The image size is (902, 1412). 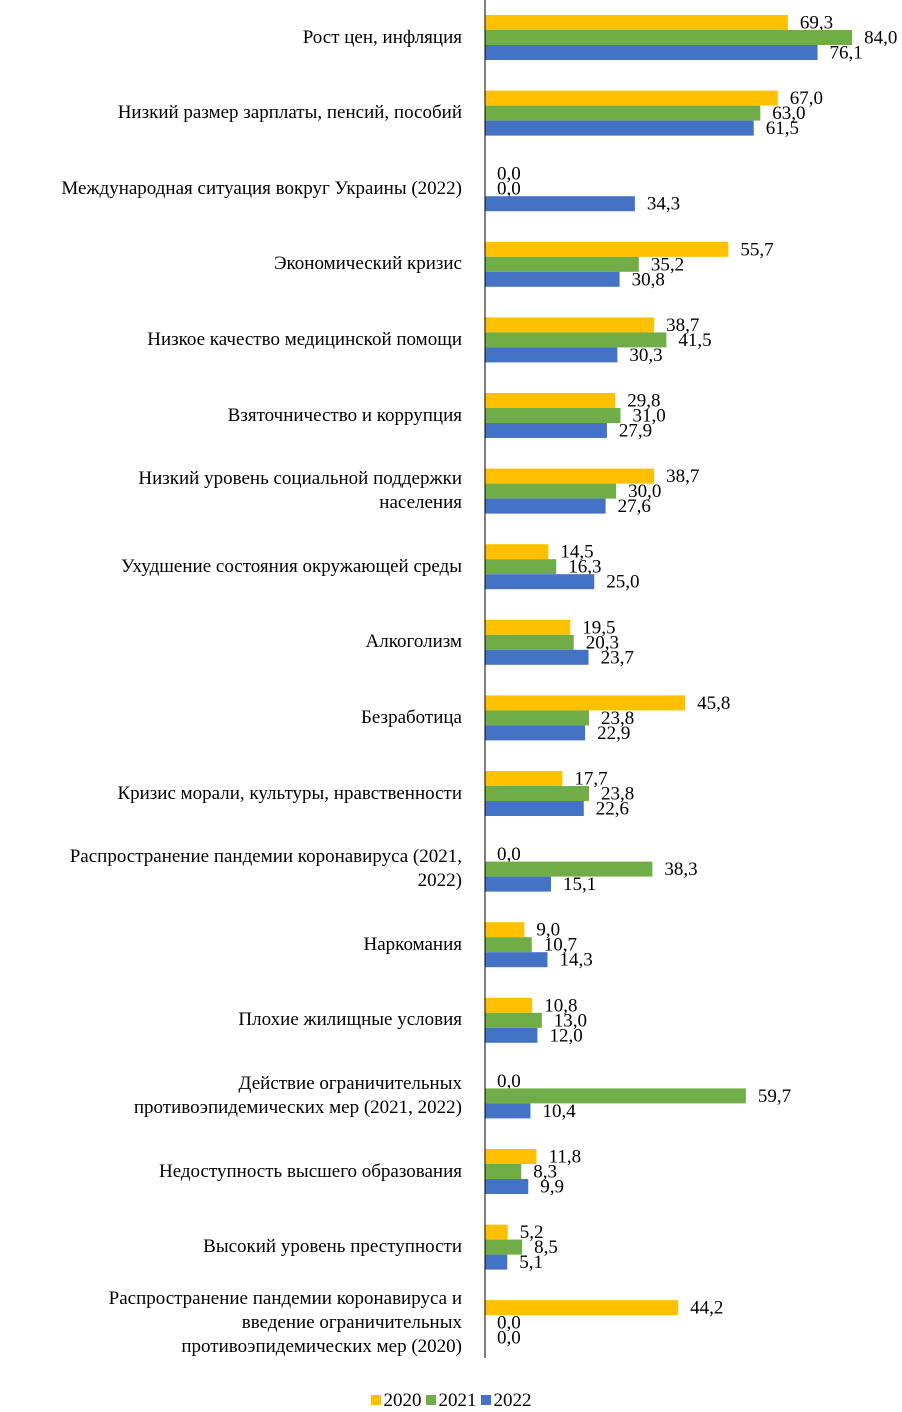 I want to click on category-label-line: Распространение пандемии коронавируса и, so click(x=285, y=1298).